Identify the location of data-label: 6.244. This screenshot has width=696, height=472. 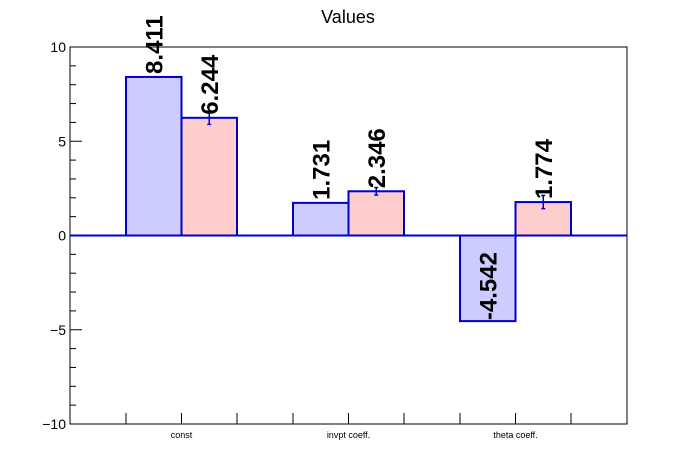
(210, 84).